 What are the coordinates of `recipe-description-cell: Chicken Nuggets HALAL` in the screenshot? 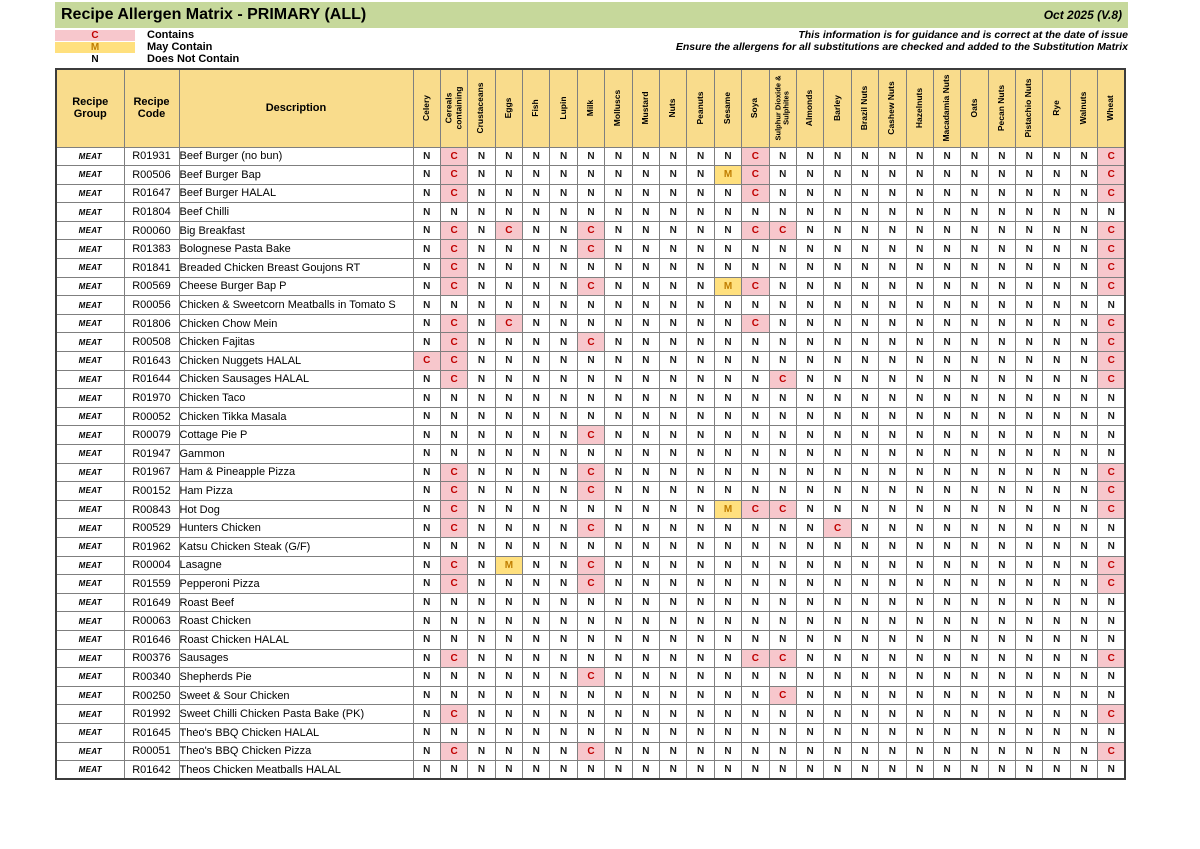 It's located at (296, 361).